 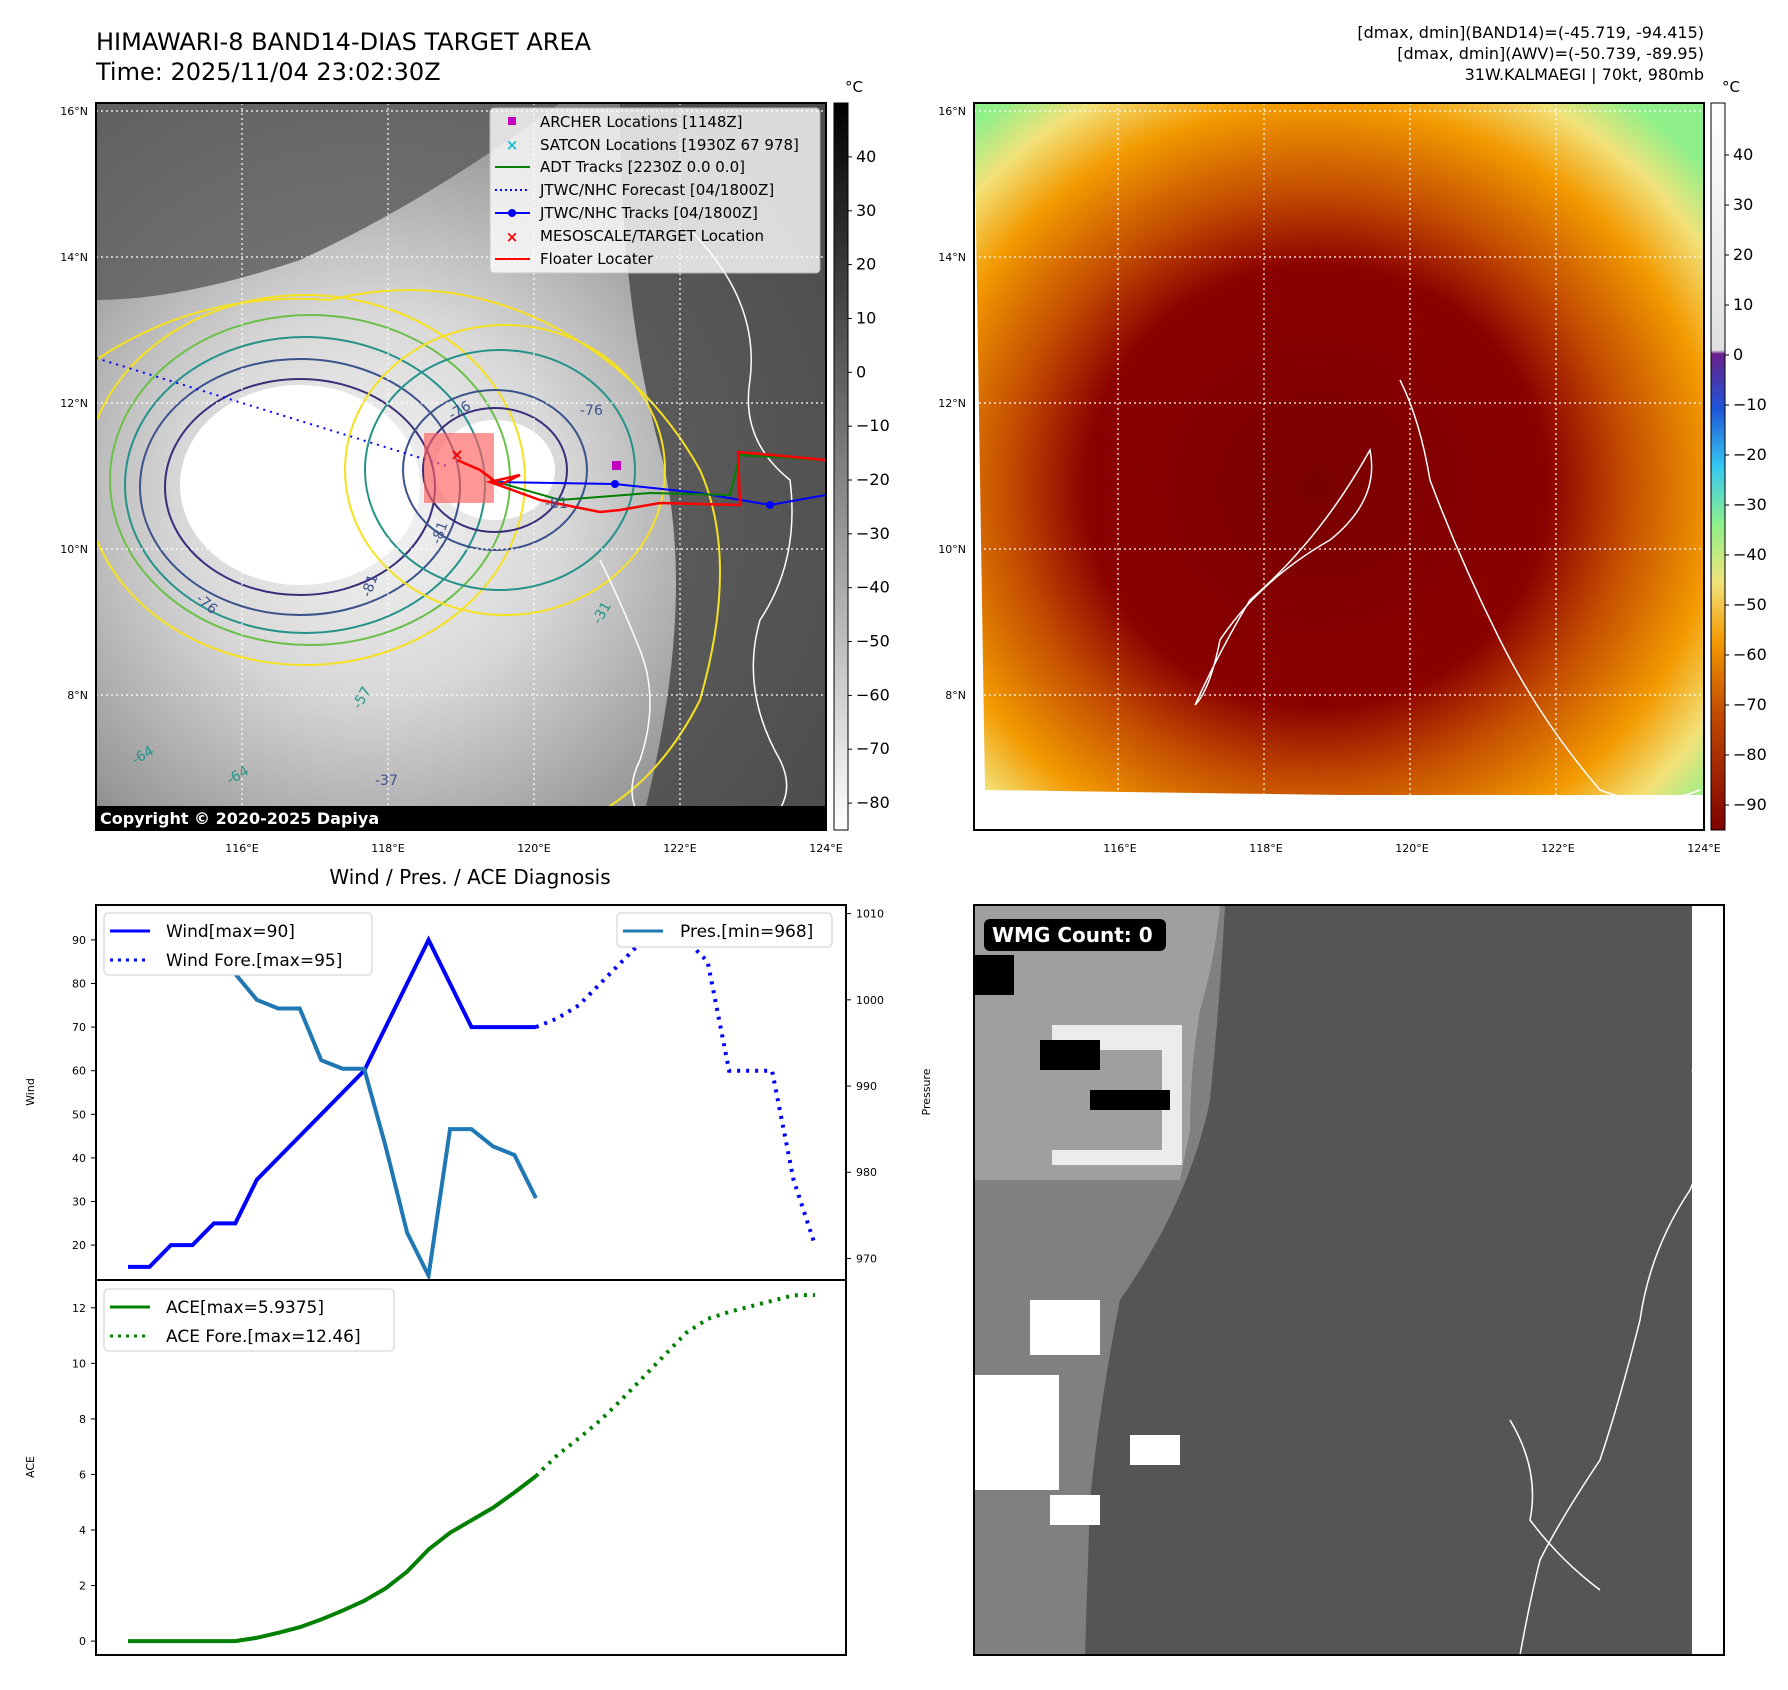 I want to click on awv-lon-labels: 116°E 118°E 120°E 122°E 124°E, so click(x=1411, y=848).